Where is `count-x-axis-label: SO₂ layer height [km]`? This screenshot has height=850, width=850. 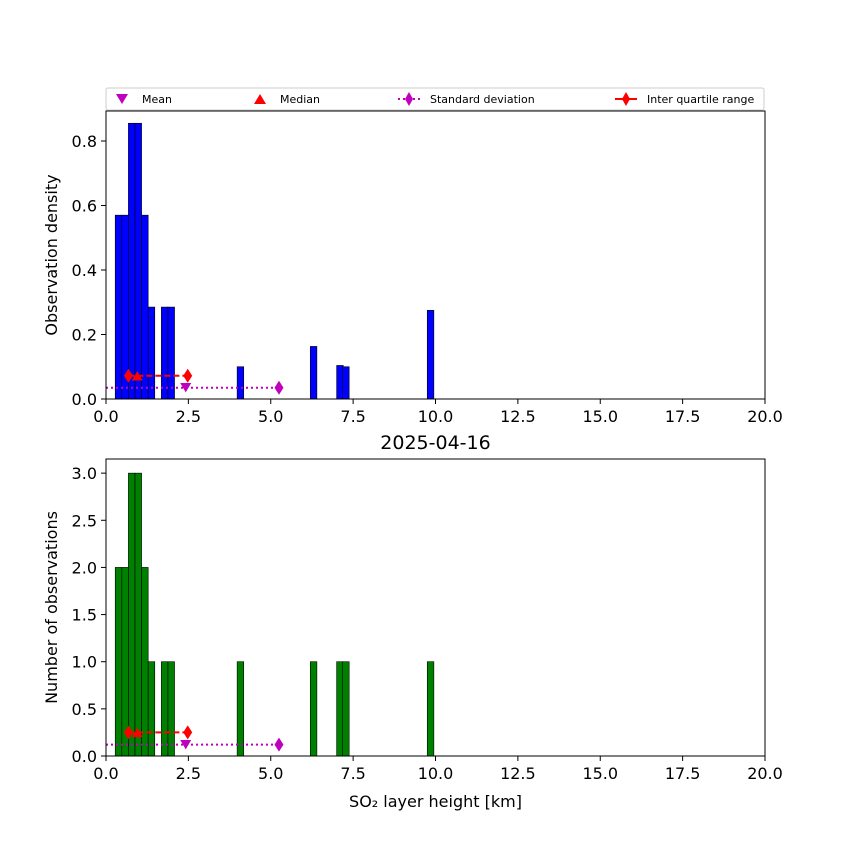
count-x-axis-label: SO₂ layer height [km] is located at coordinates (435, 801).